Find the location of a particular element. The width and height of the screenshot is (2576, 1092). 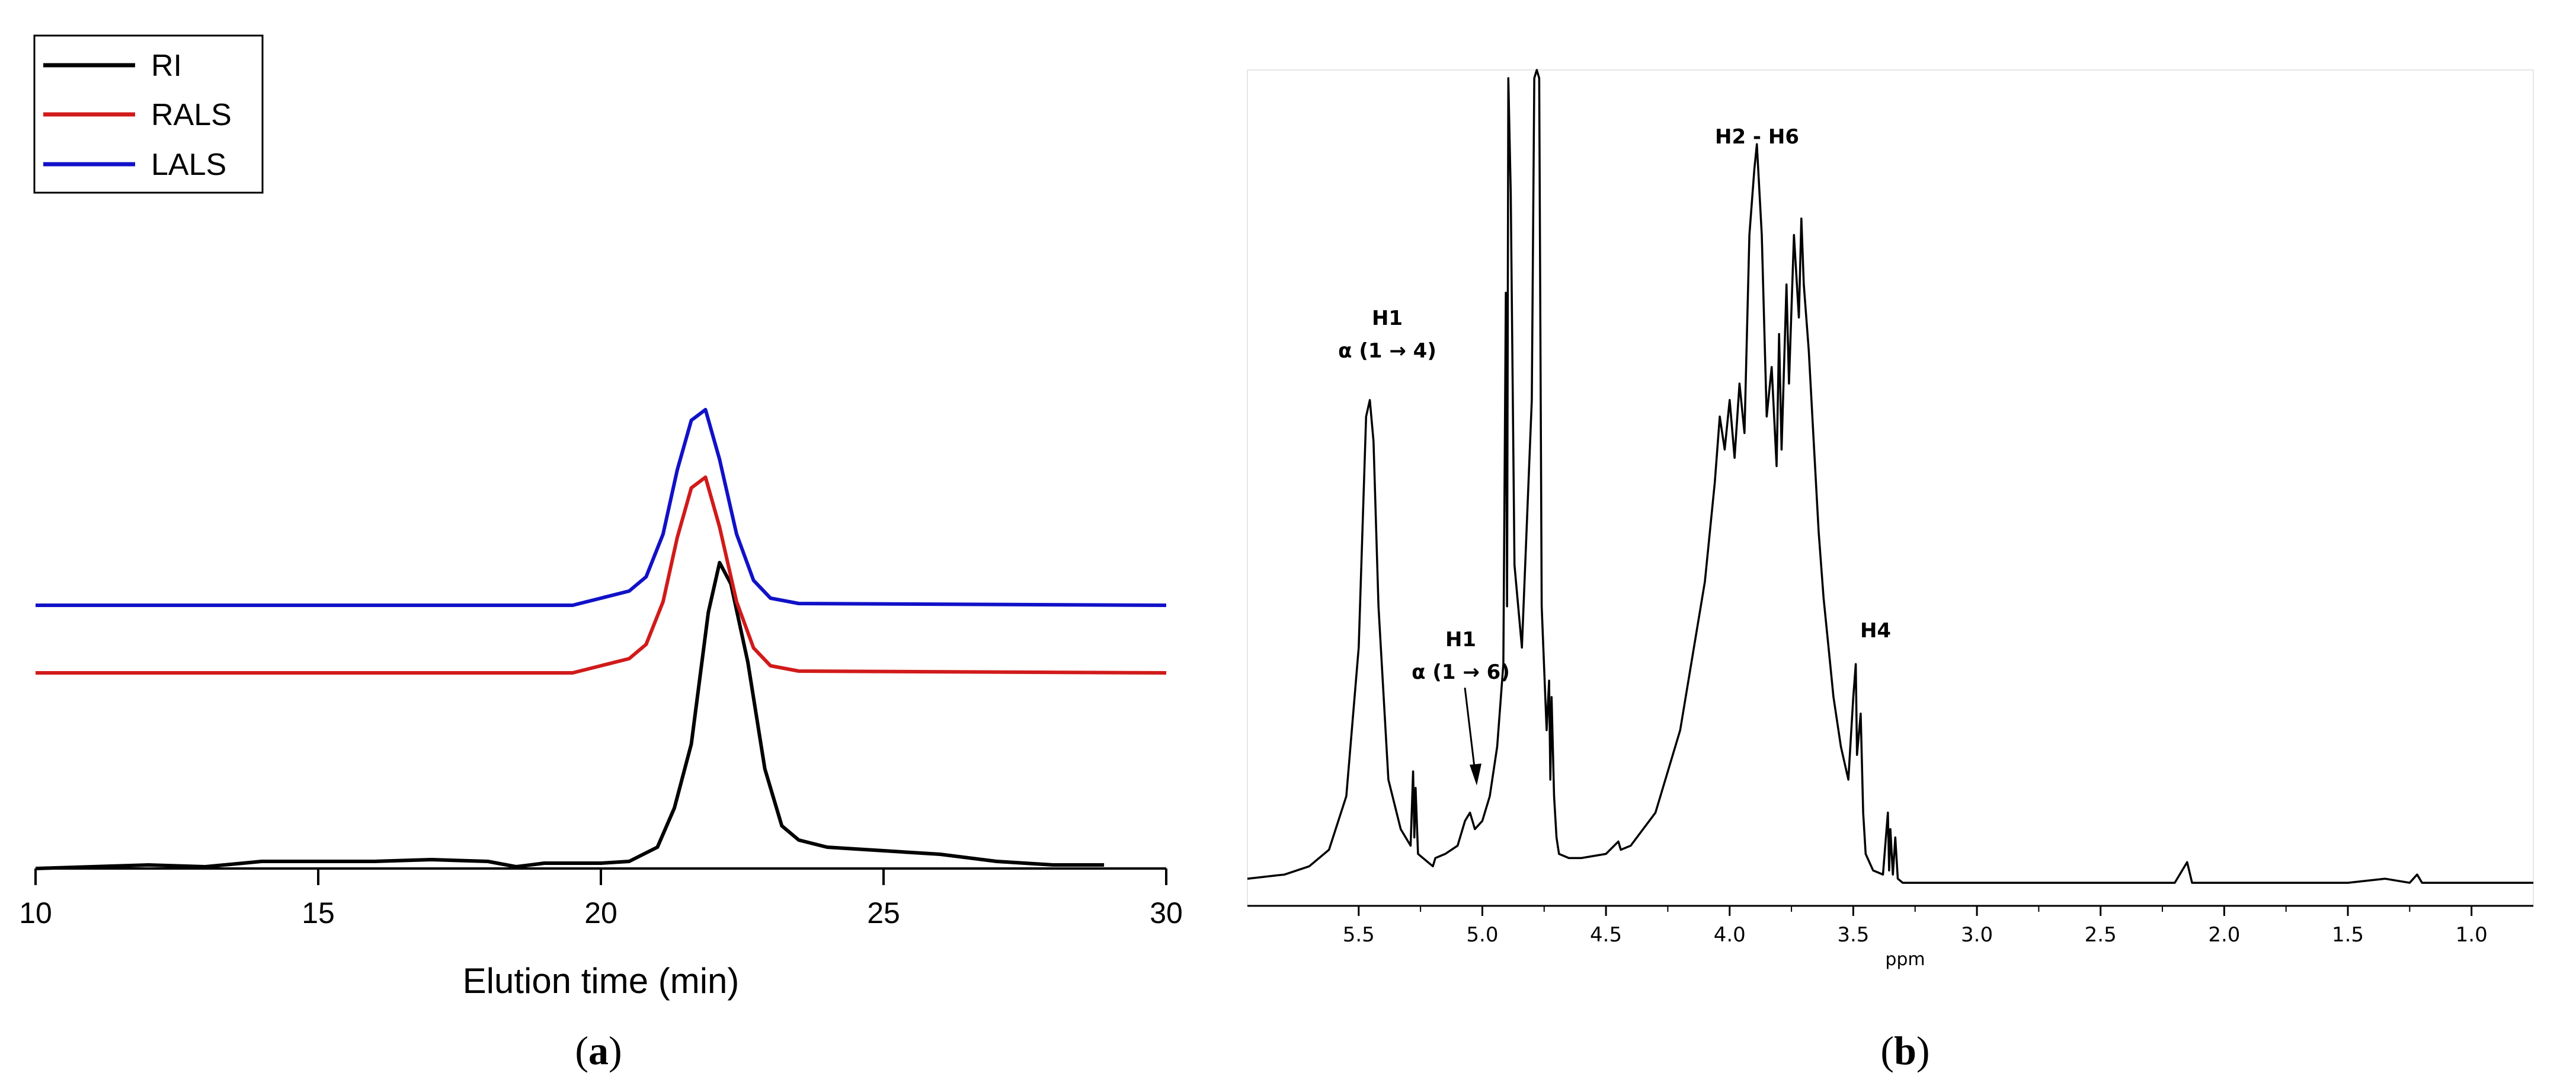

legend-label-lals: LALS is located at coordinates (188, 165).